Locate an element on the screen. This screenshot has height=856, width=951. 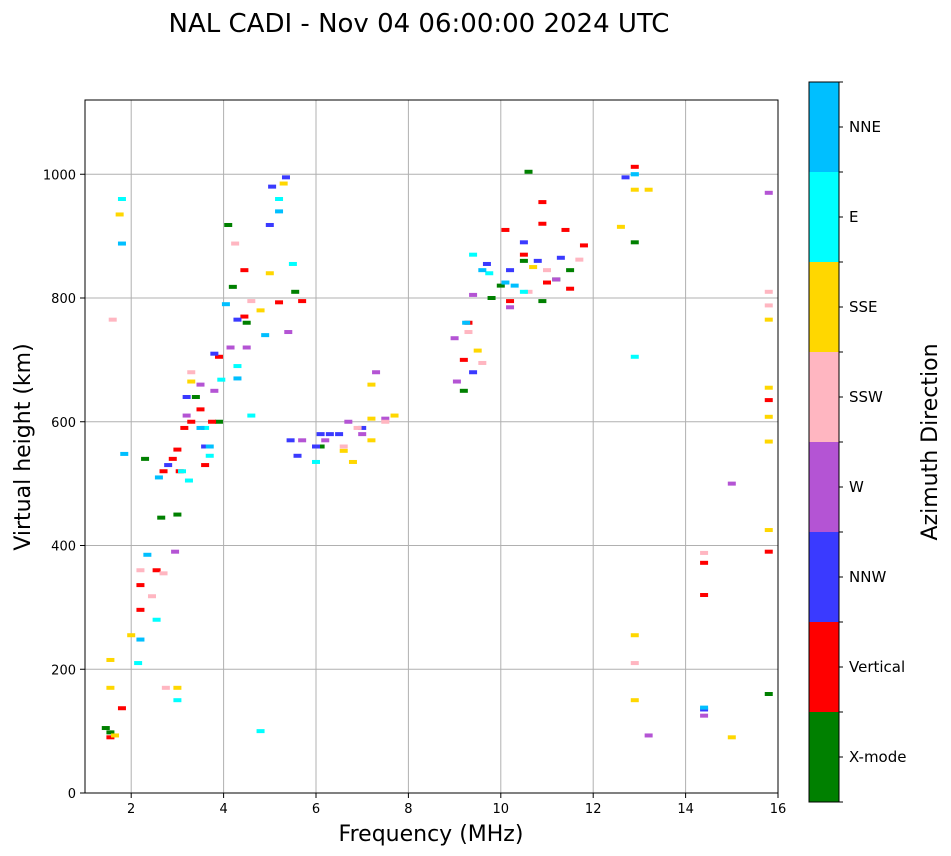
x-tick-label: 6 is located at coordinates (316, 809).